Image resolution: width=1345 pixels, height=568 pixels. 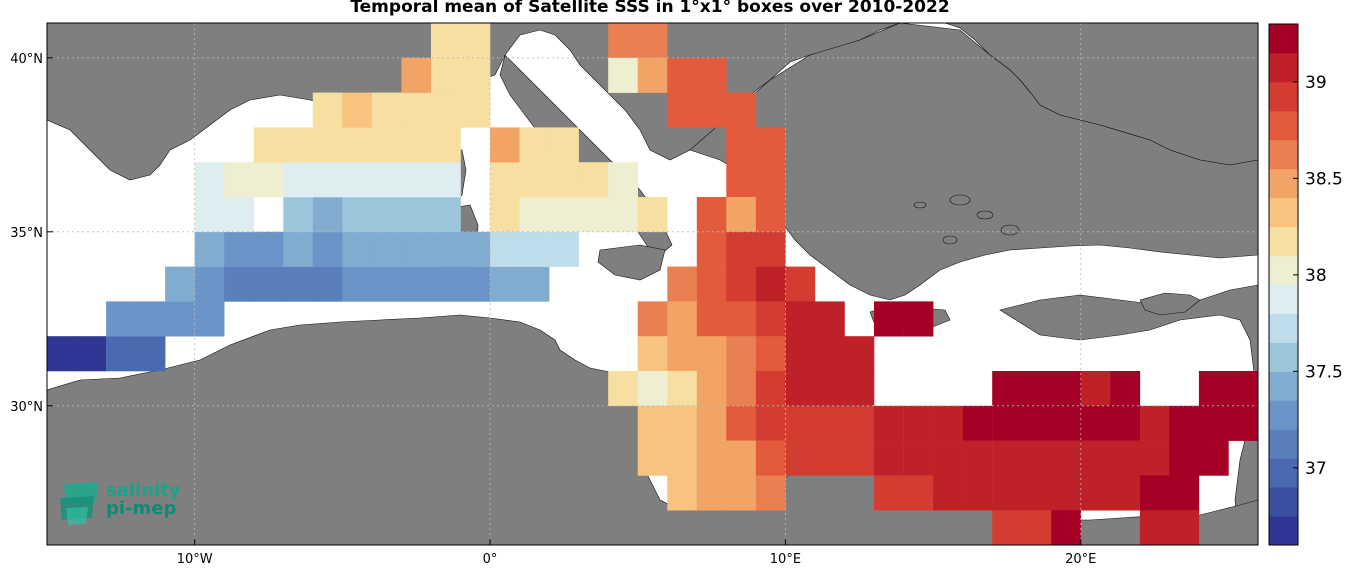 I want to click on logo-text-pi-mep: pi-mep, so click(x=141, y=508).